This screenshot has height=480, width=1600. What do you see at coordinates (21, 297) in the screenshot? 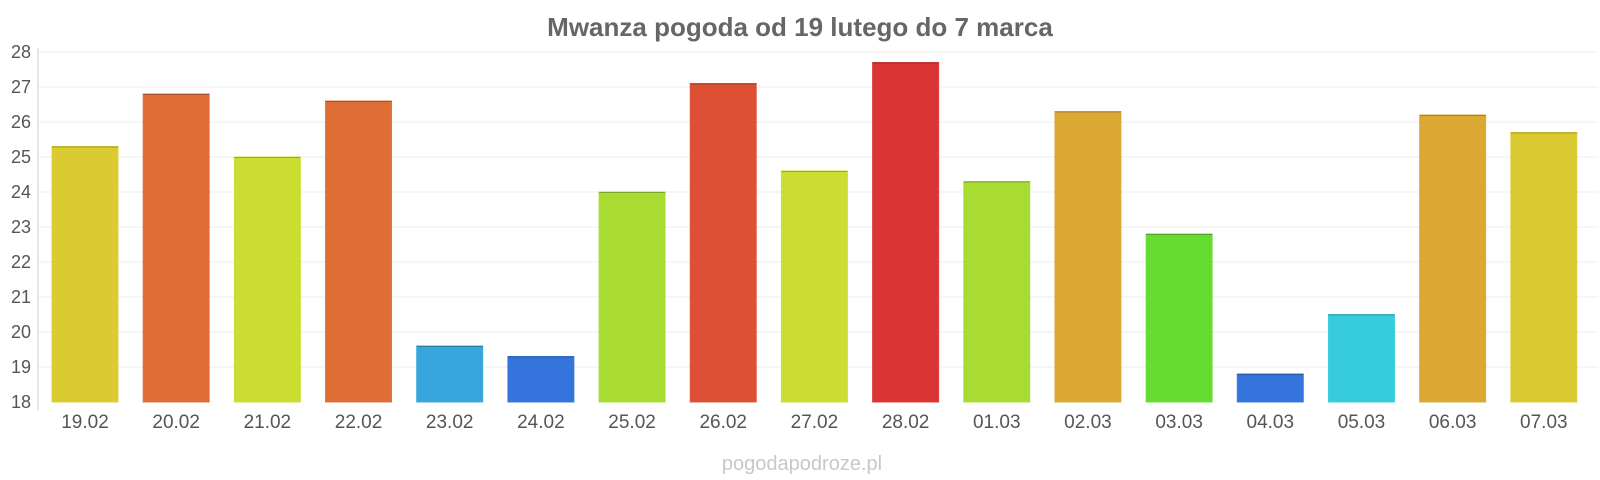
I see `y-tick-label: 21` at bounding box center [21, 297].